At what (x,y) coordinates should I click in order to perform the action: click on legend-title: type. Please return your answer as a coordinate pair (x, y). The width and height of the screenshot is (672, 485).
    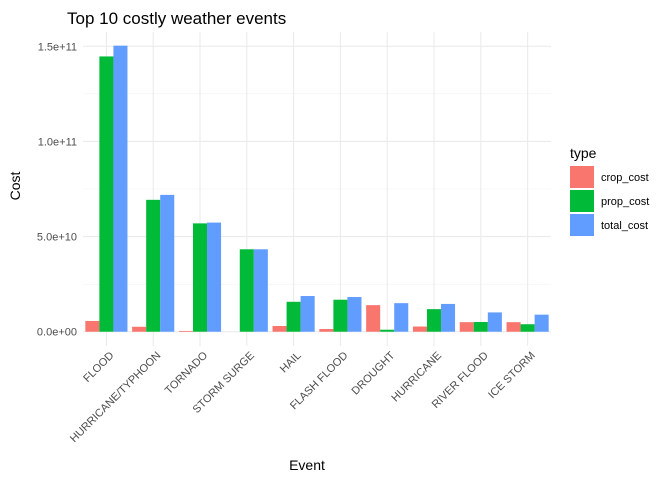
    Looking at the image, I should click on (583, 153).